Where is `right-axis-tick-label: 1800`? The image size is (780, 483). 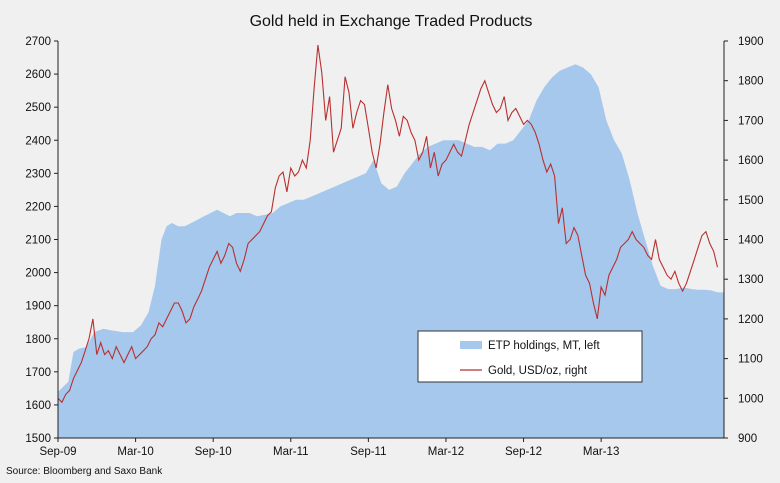 right-axis-tick-label: 1800 is located at coordinates (751, 82).